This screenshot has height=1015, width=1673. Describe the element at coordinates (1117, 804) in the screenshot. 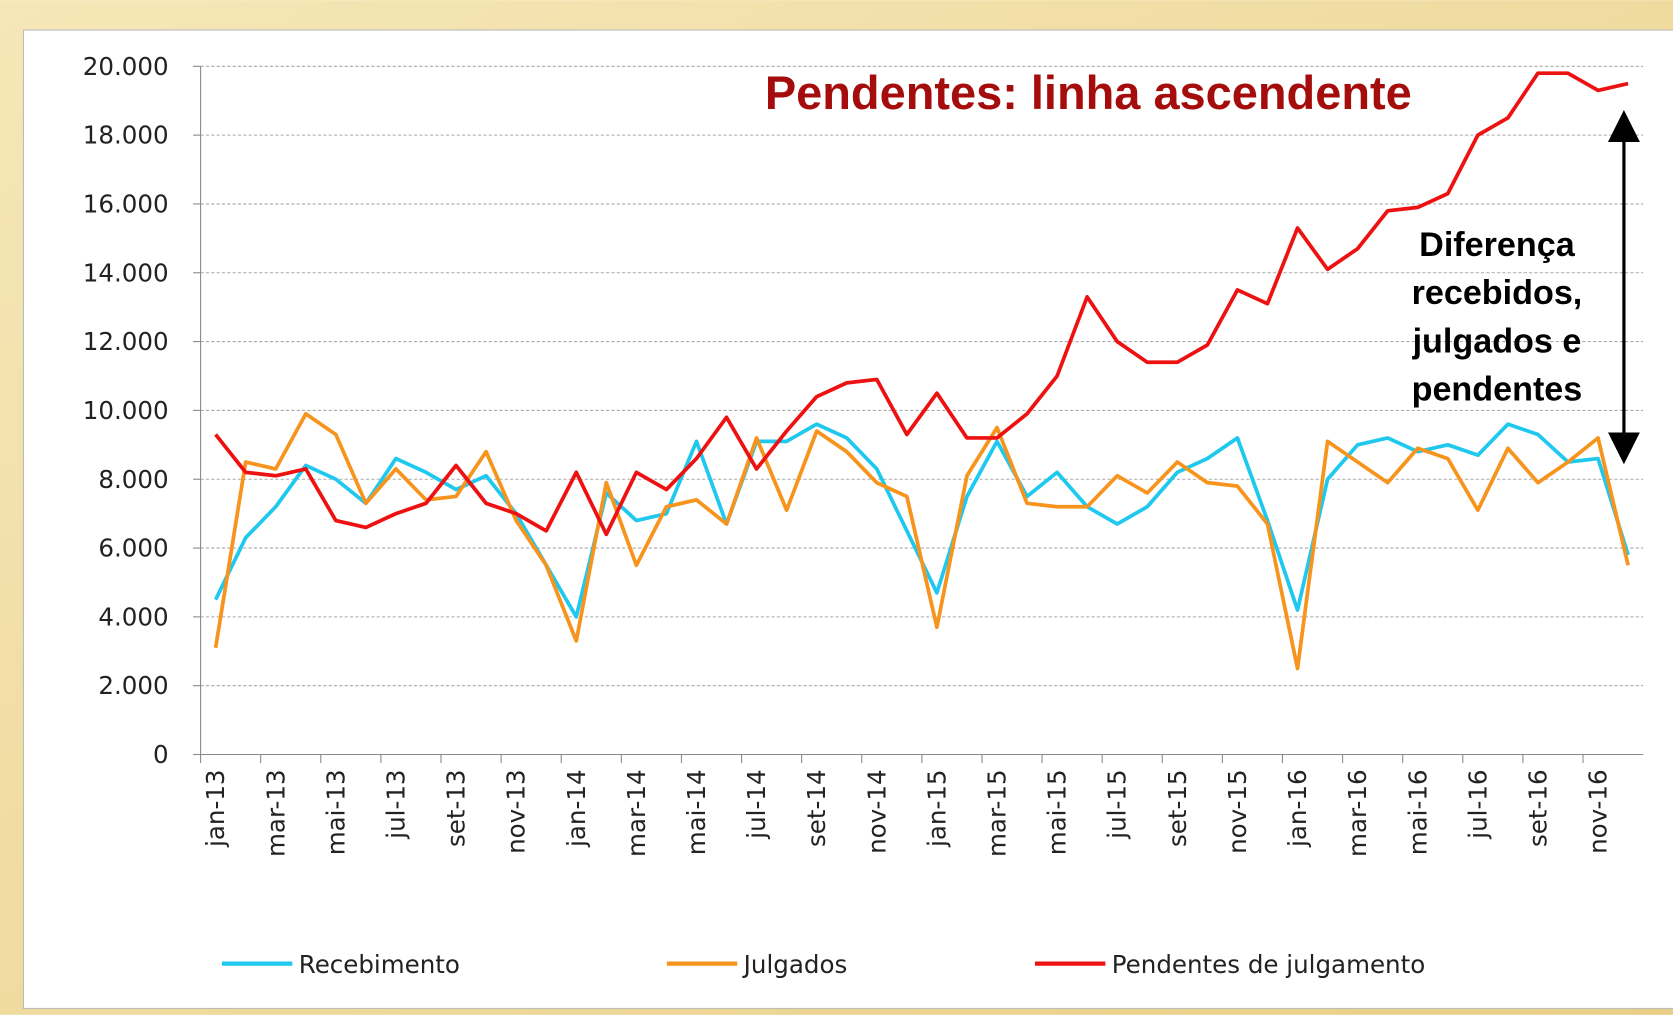

I see `x-tick-label: jul-15` at that location.